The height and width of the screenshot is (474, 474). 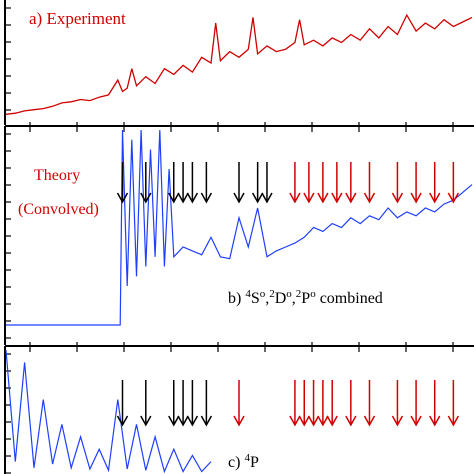 What do you see at coordinates (8, 59) in the screenshot?
I see `panel-a-ticks` at bounding box center [8, 59].